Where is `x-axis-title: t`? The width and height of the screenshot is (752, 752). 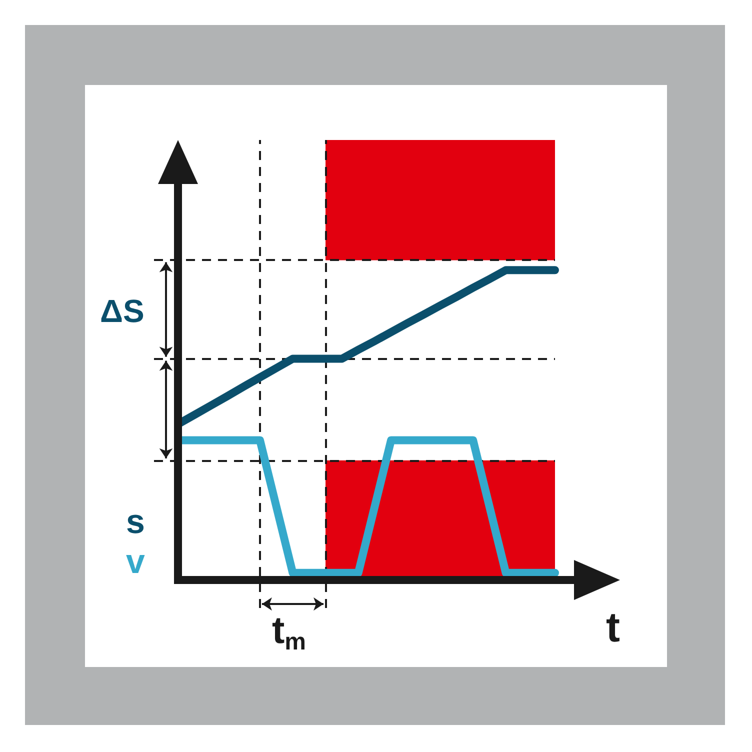 x-axis-title: t is located at coordinates (613, 627).